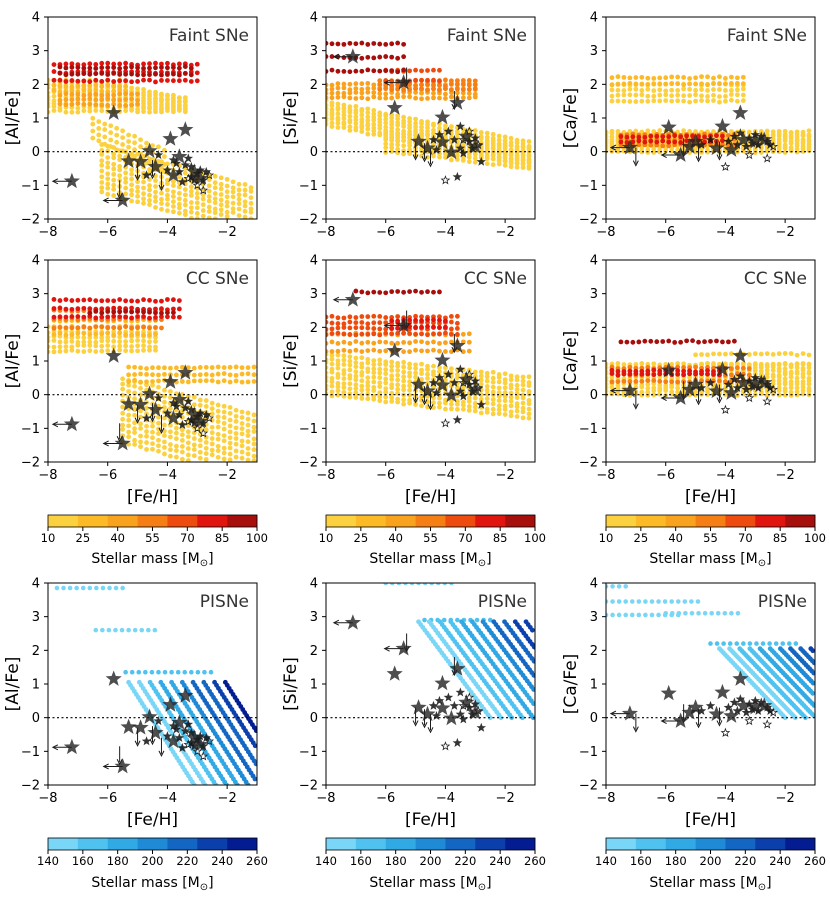 This screenshot has width=830, height=902. What do you see at coordinates (487, 36) in the screenshot?
I see `panel-title: Faint SNe` at bounding box center [487, 36].